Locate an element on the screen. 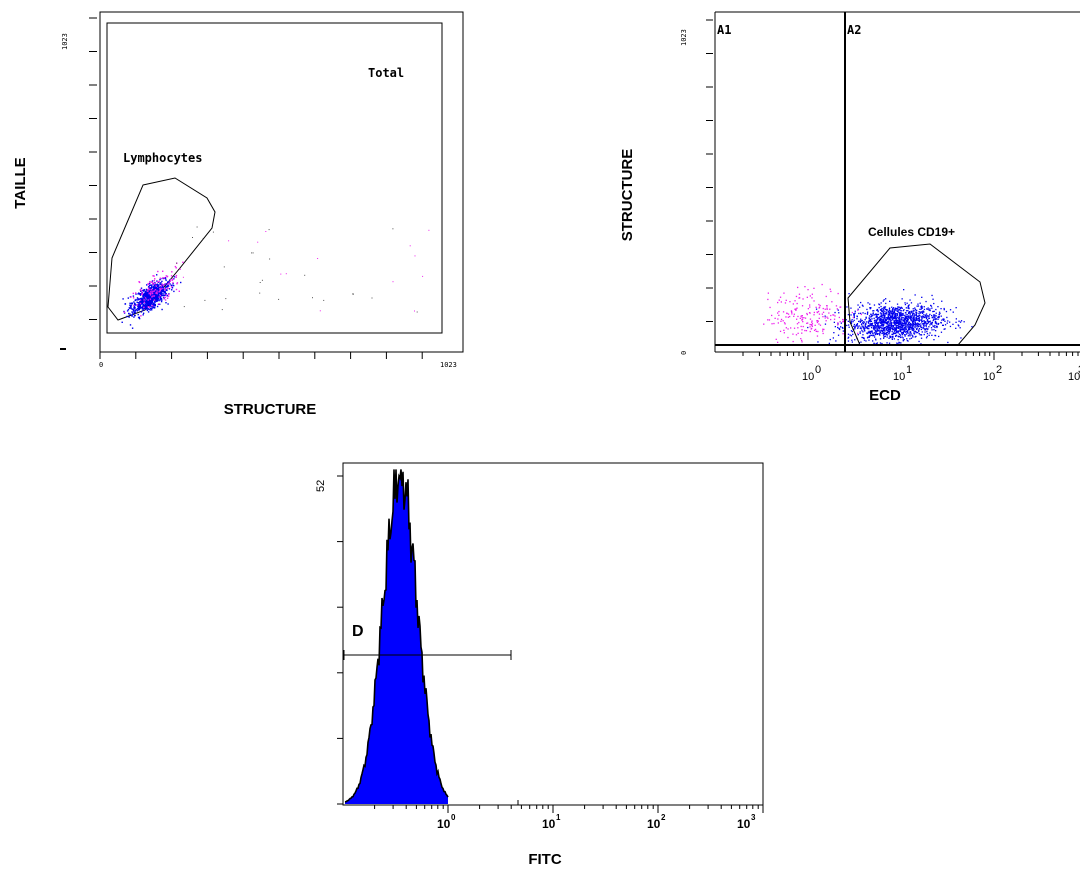 Image resolution: width=1080 pixels, height=869 pixels. plot2-y-axis-label: STRUCTURE is located at coordinates (627, 195).